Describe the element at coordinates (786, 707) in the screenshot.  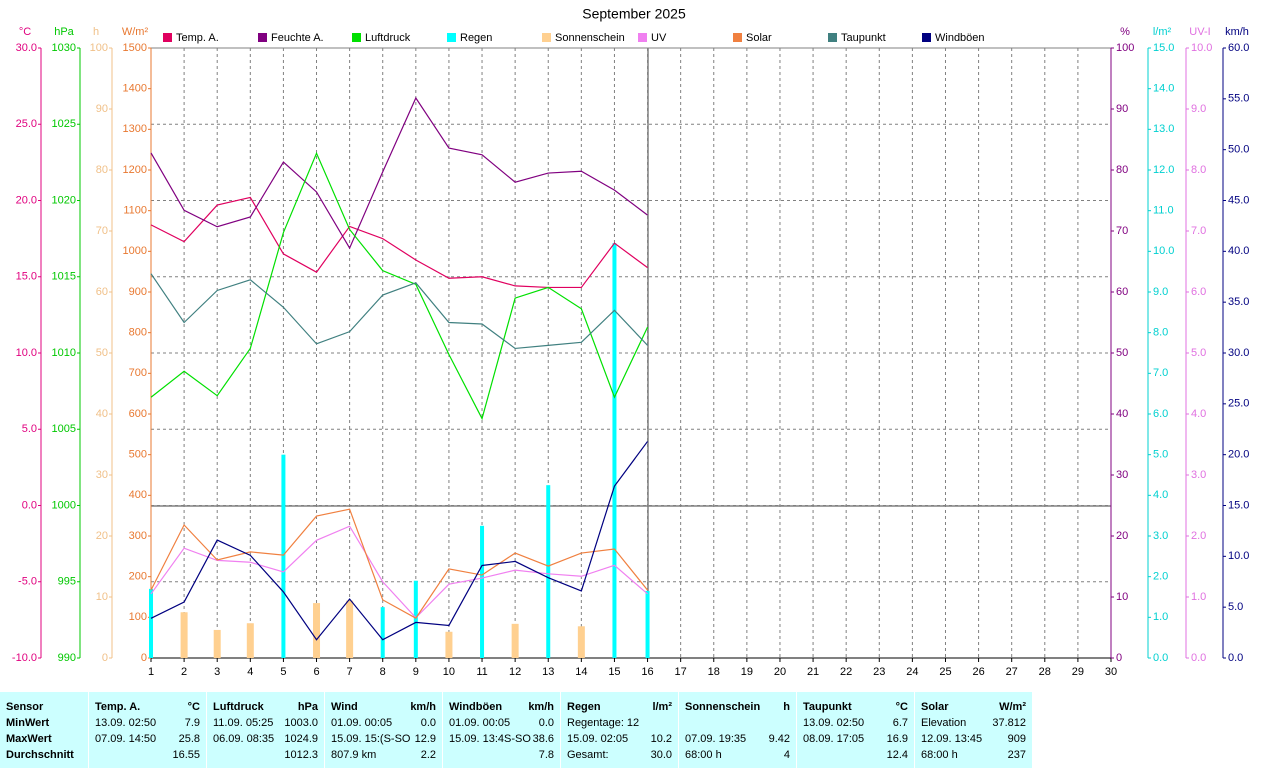
I see `column-unit: h` at that location.